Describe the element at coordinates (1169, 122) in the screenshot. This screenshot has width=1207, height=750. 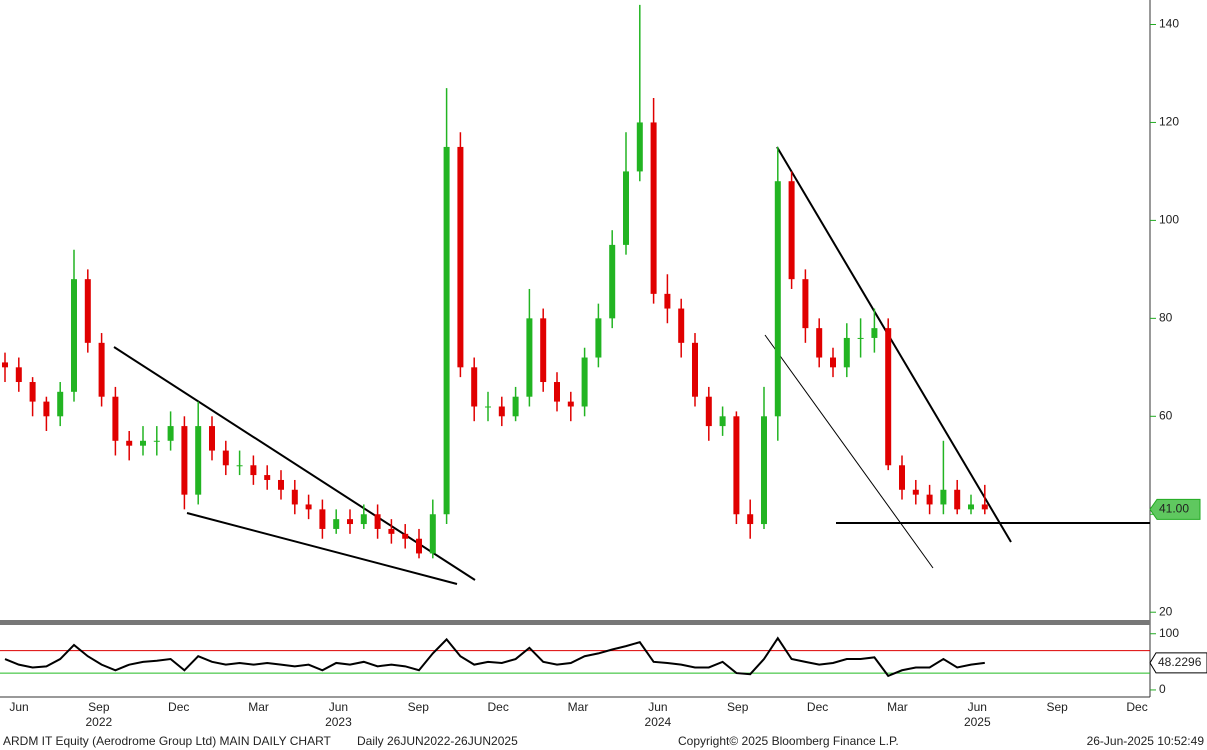
I see `y-tick-label: 120` at that location.